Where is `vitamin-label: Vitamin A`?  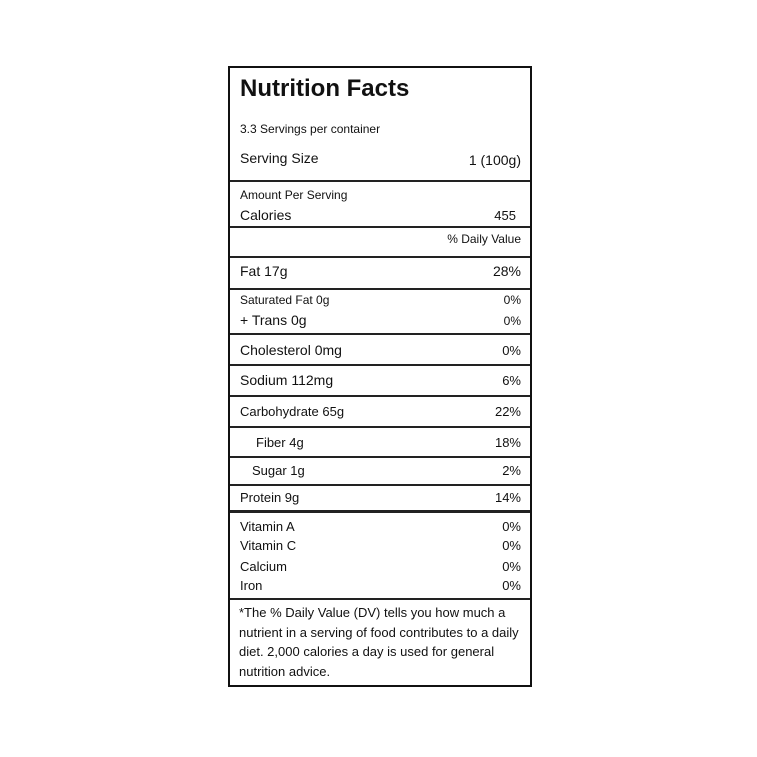
vitamin-label: Vitamin A is located at coordinates (267, 526).